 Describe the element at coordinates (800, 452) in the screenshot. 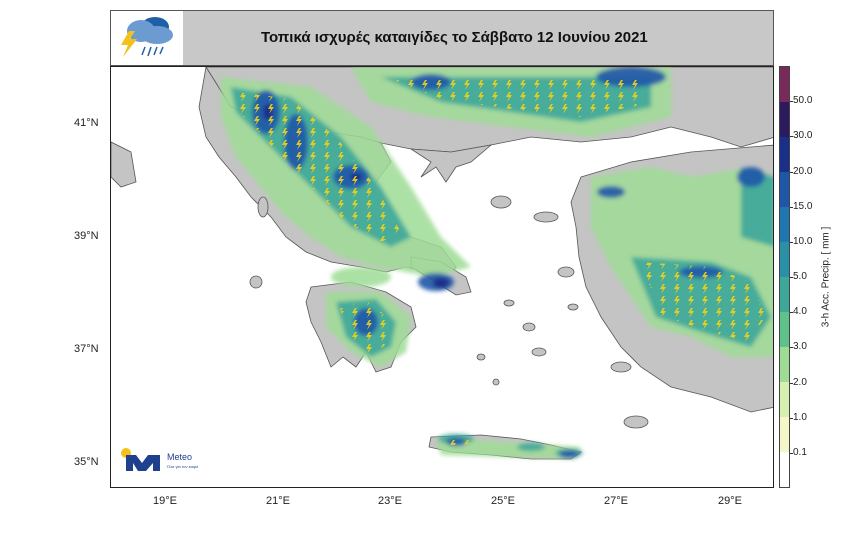

I see `colorbar-tick-label: 0.1` at that location.